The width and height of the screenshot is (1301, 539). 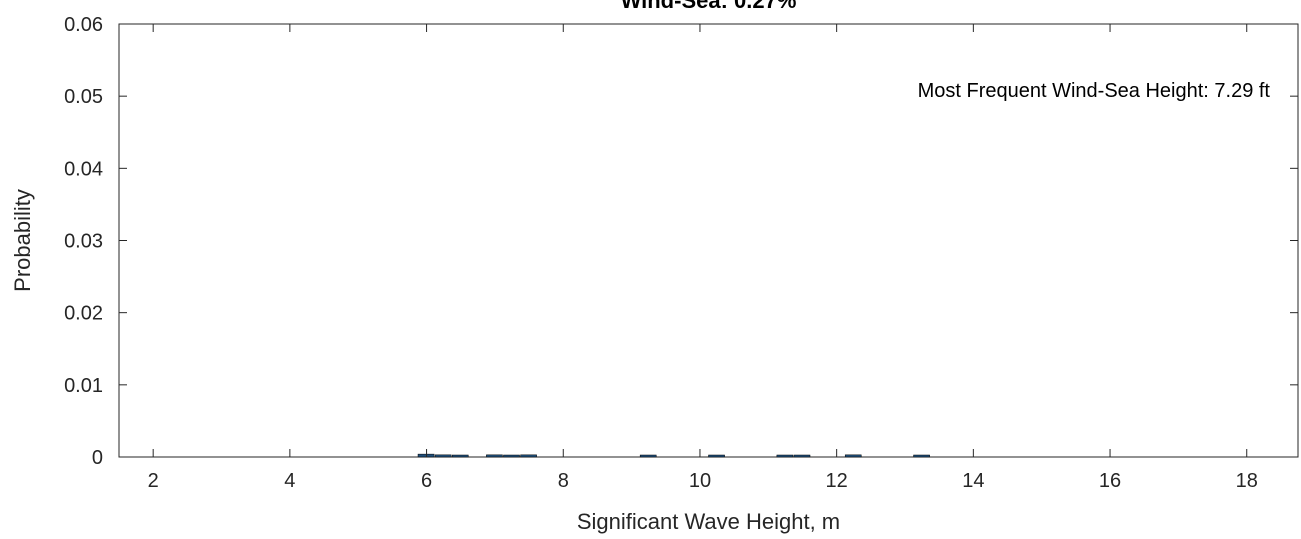 I want to click on x-tick-label: 12, so click(x=837, y=481).